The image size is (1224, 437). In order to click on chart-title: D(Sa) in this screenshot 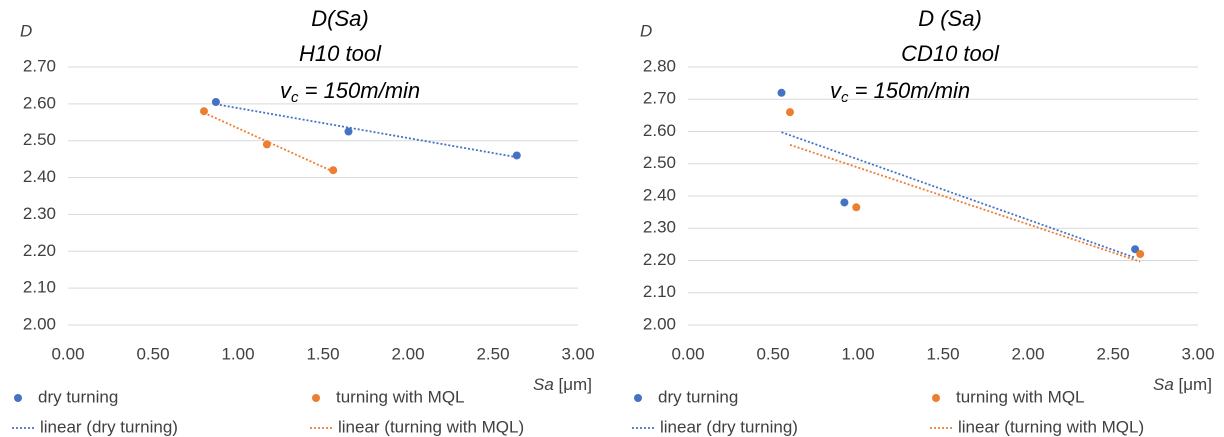, I will do `click(339, 18)`.